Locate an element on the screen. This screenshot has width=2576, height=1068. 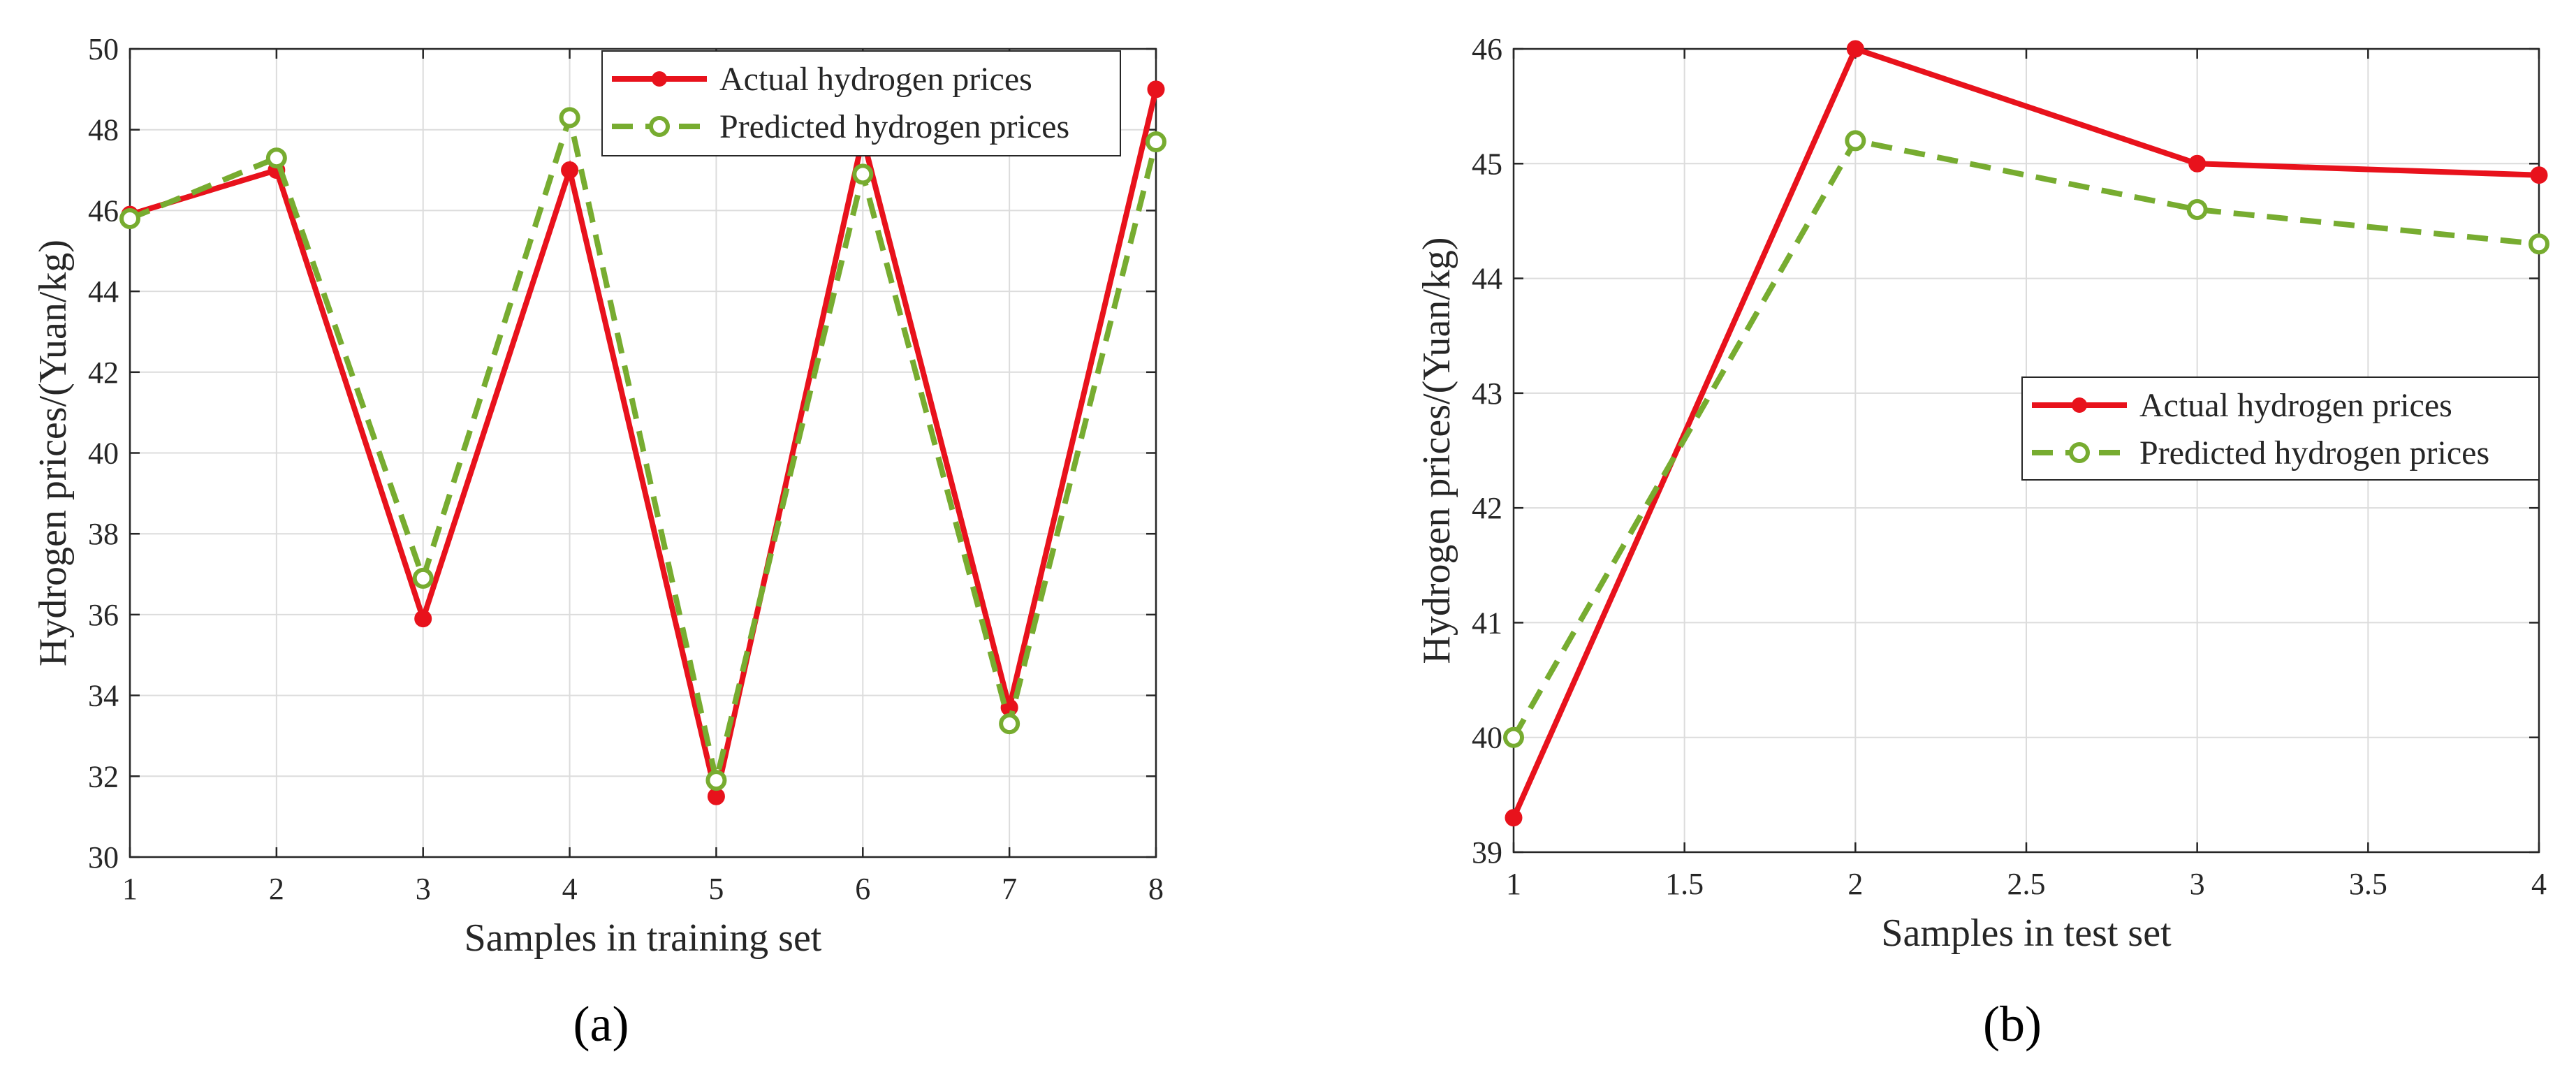
y-tick-label: 34 is located at coordinates (103, 696).